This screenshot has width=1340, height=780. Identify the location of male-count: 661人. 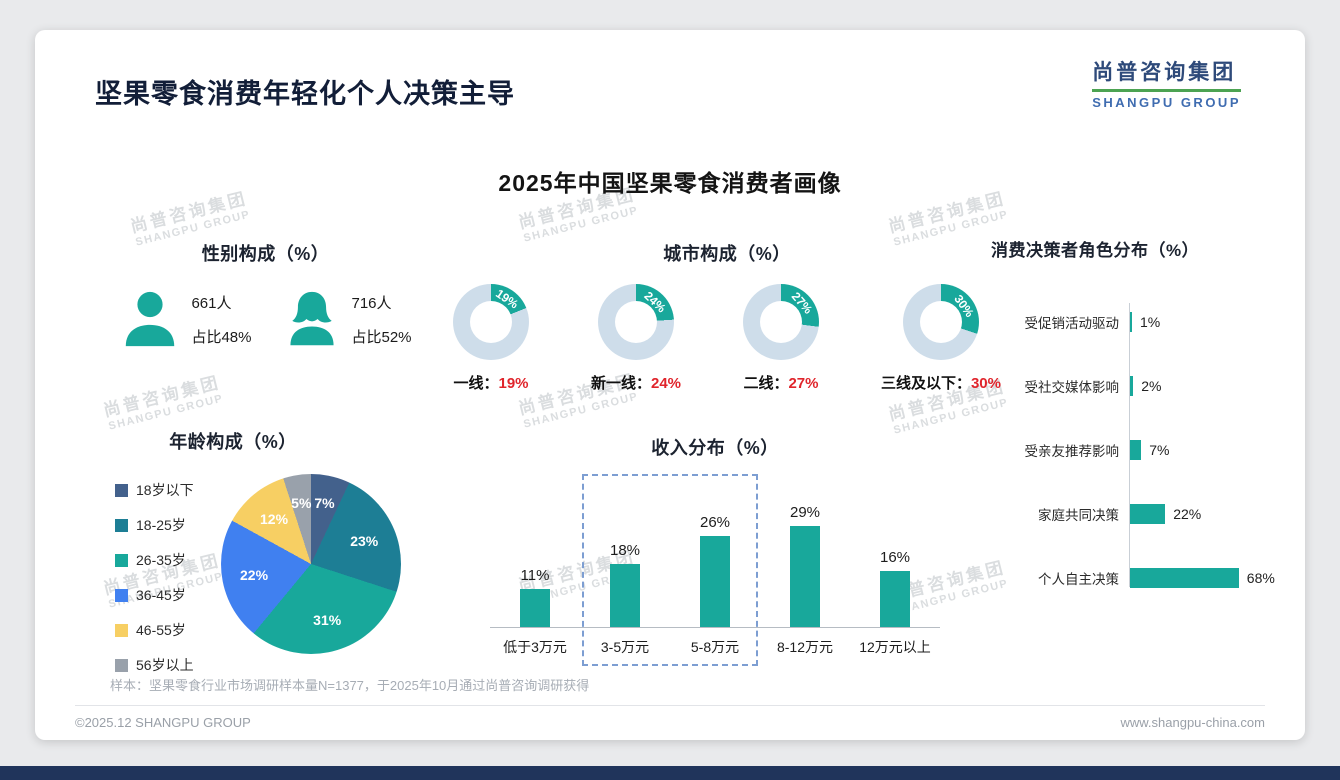
(211, 303).